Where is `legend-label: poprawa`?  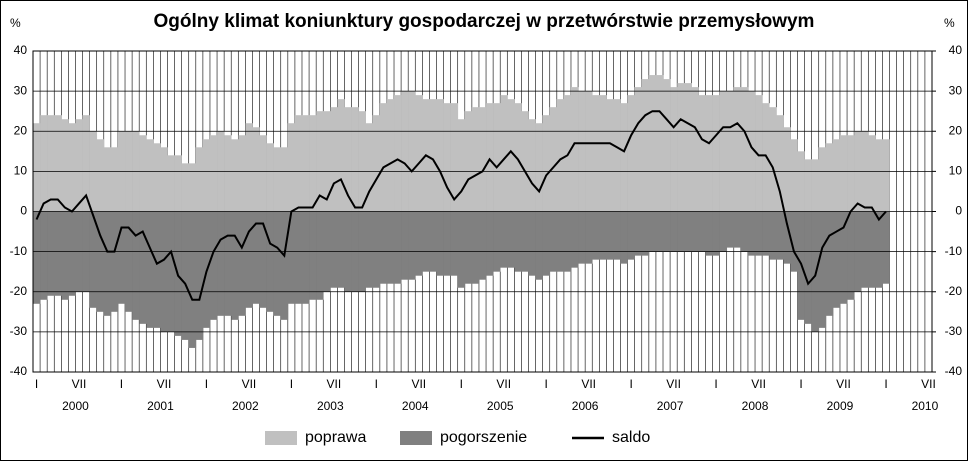 legend-label: poprawa is located at coordinates (335, 437).